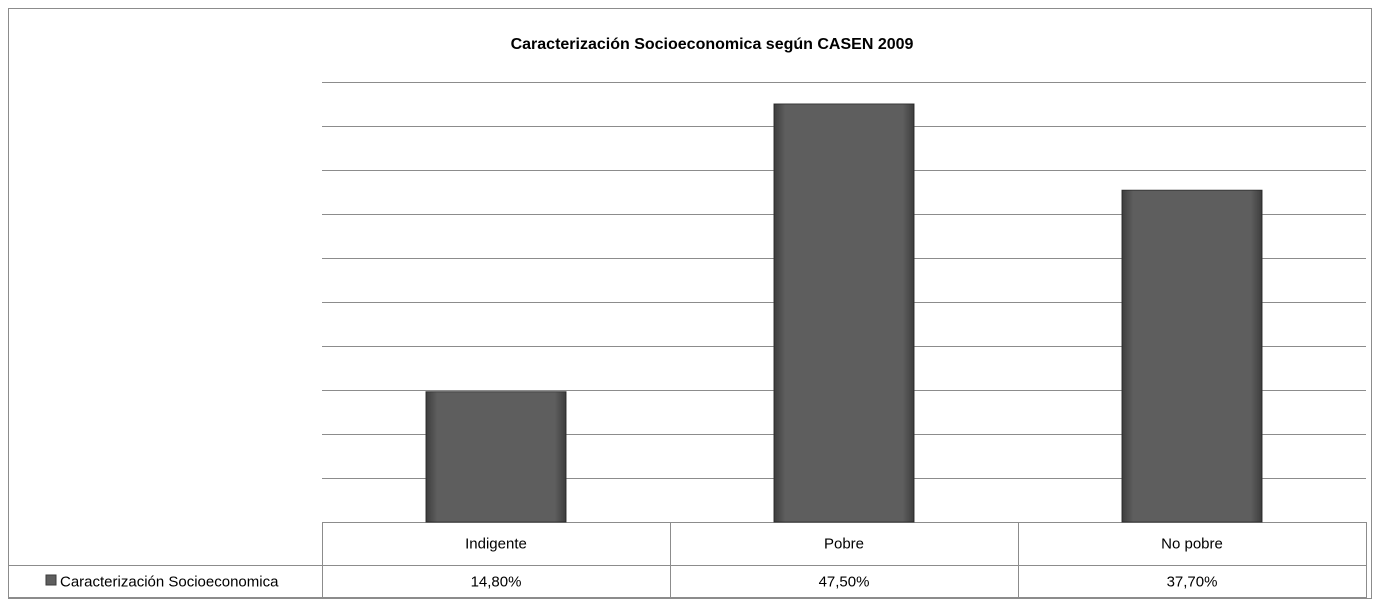 This screenshot has width=1379, height=602. Describe the element at coordinates (496, 581) in the screenshot. I see `data-label: 14,80%` at that location.